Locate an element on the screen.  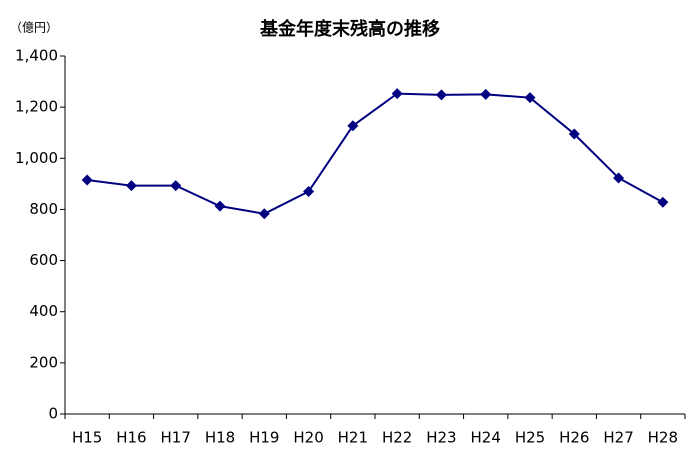
x-tick-label: H18 is located at coordinates (220, 438).